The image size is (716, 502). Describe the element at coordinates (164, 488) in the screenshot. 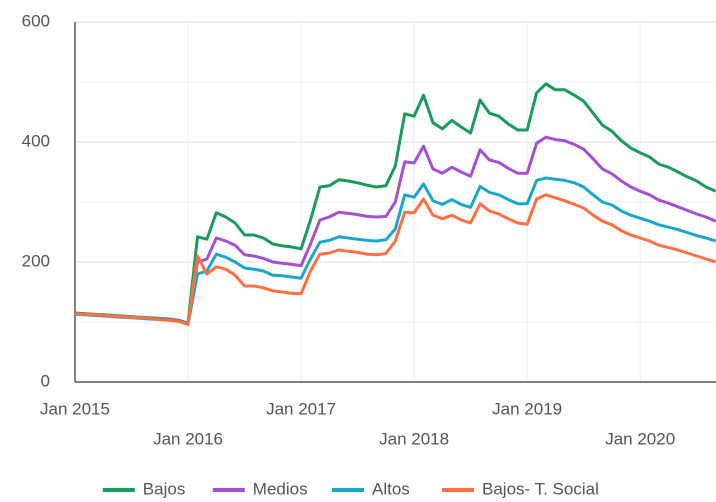

I see `legend-label: Bajos` at that location.